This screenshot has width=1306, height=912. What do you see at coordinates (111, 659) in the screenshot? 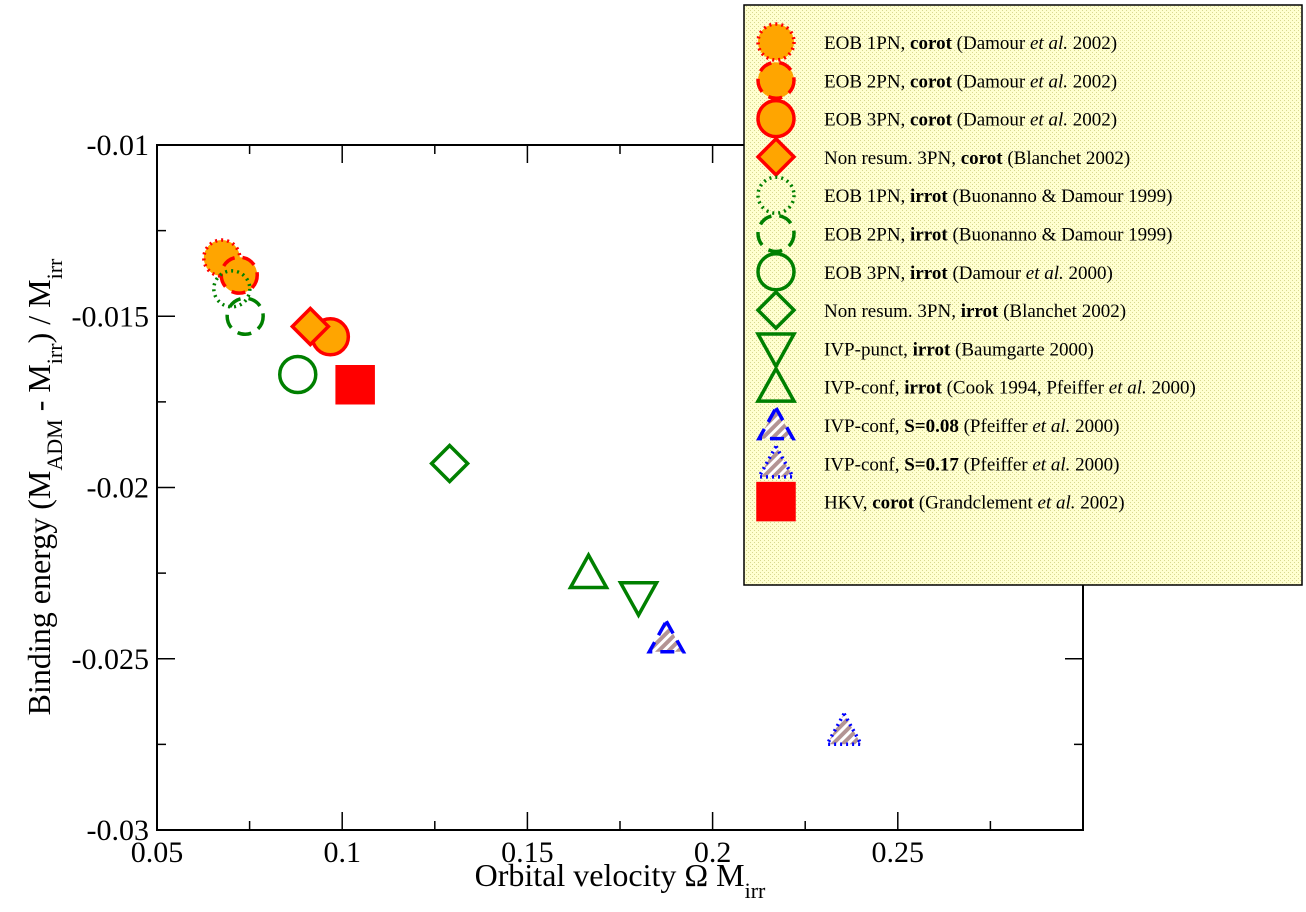
I see `y-tick-label: -0.025` at bounding box center [111, 659].